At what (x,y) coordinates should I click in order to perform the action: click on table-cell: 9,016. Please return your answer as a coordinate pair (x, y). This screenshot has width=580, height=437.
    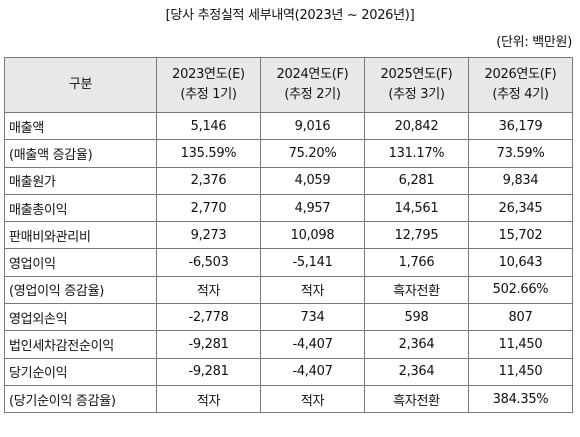
    Looking at the image, I should click on (312, 126).